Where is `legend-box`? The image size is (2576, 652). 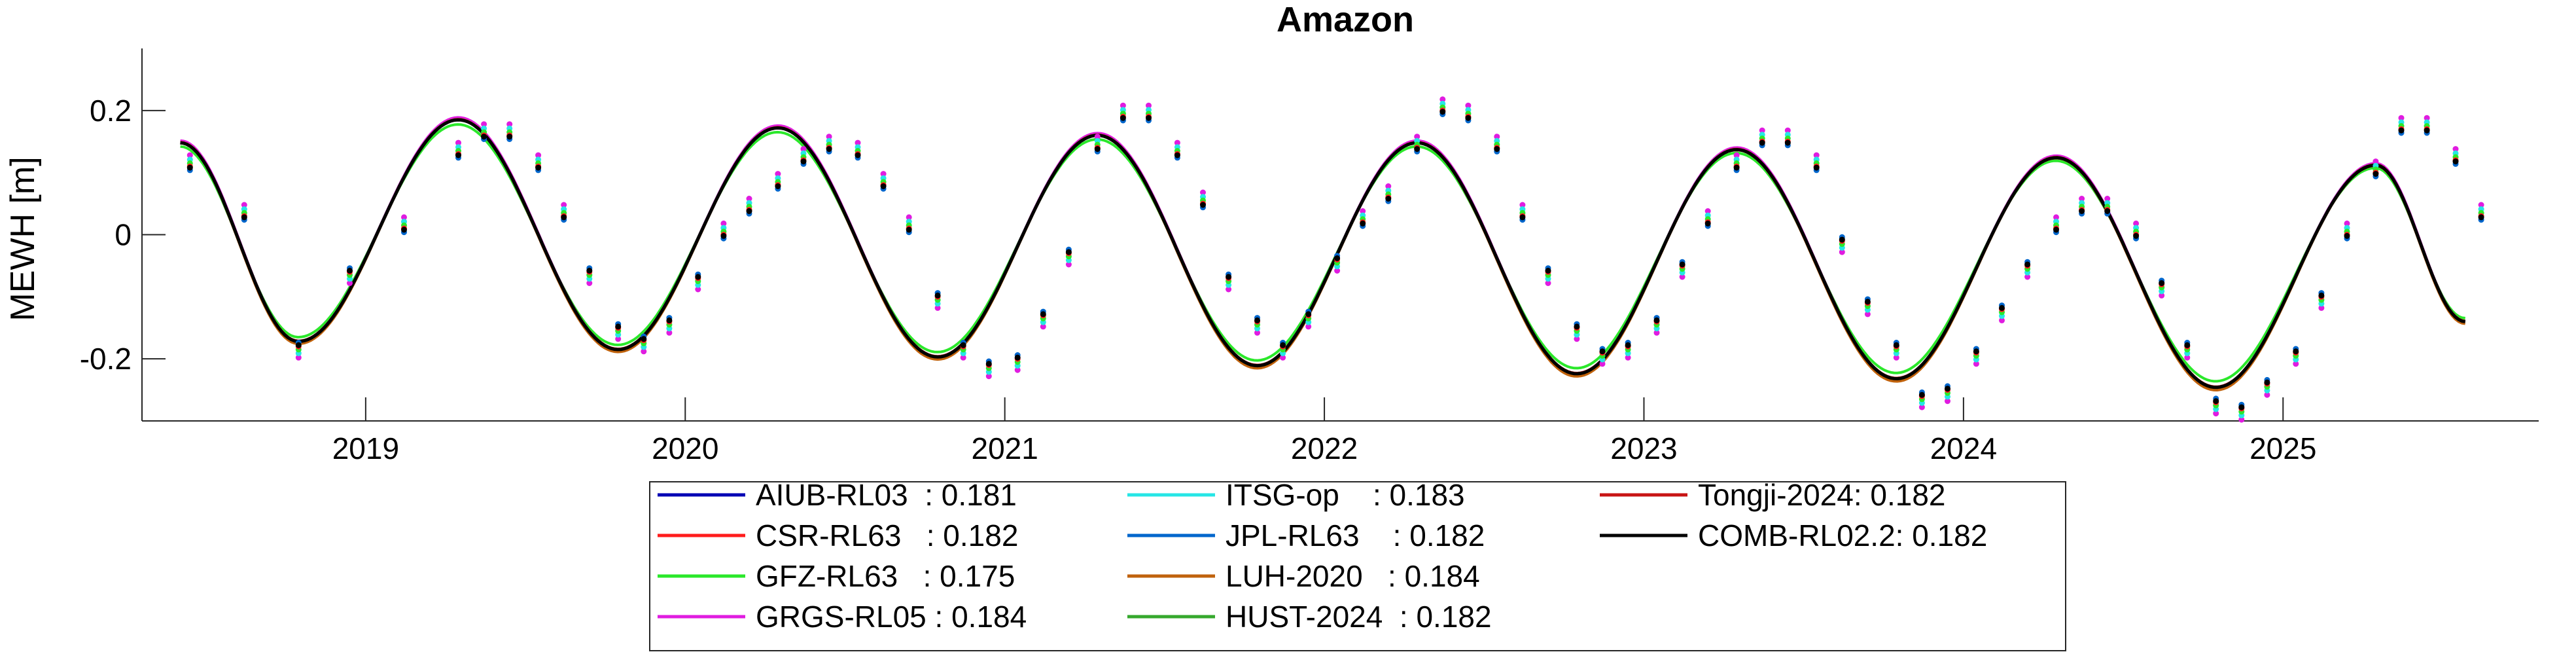 legend-box is located at coordinates (1358, 566).